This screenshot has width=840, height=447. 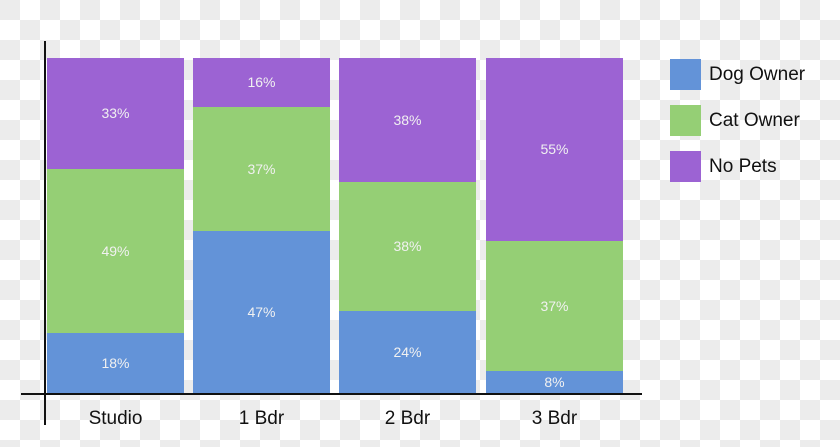 What do you see at coordinates (554, 149) in the screenshot?
I see `segment-no-pets: 55%` at bounding box center [554, 149].